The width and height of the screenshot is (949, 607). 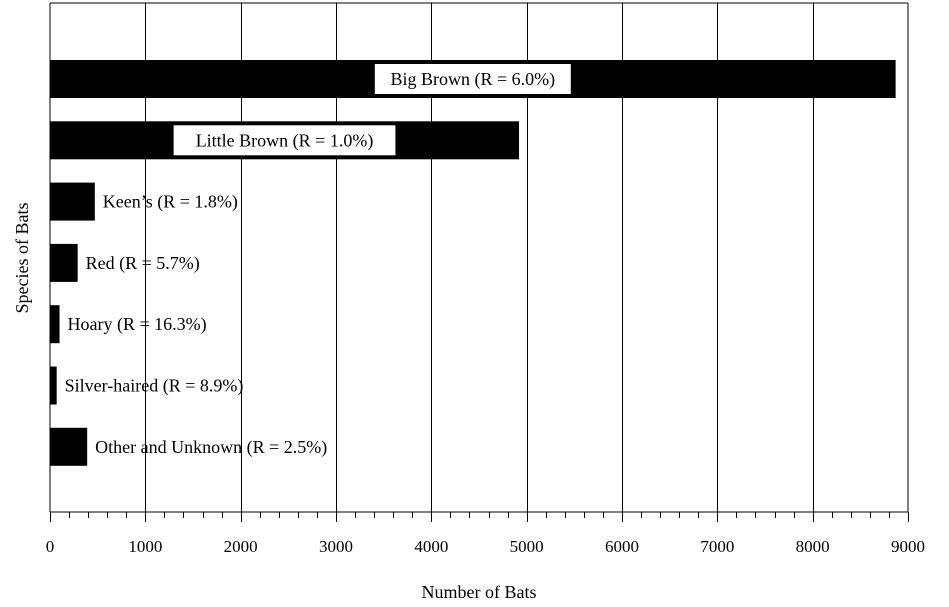 What do you see at coordinates (431, 546) in the screenshot?
I see `x-tick-label: 4000` at bounding box center [431, 546].